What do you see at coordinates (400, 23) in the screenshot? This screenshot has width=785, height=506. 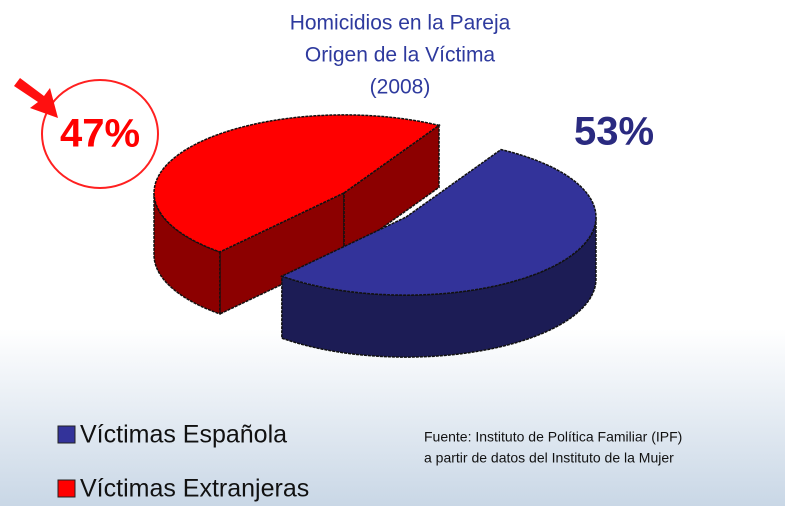 I see `chart-title: Homicidios en la Pareja` at bounding box center [400, 23].